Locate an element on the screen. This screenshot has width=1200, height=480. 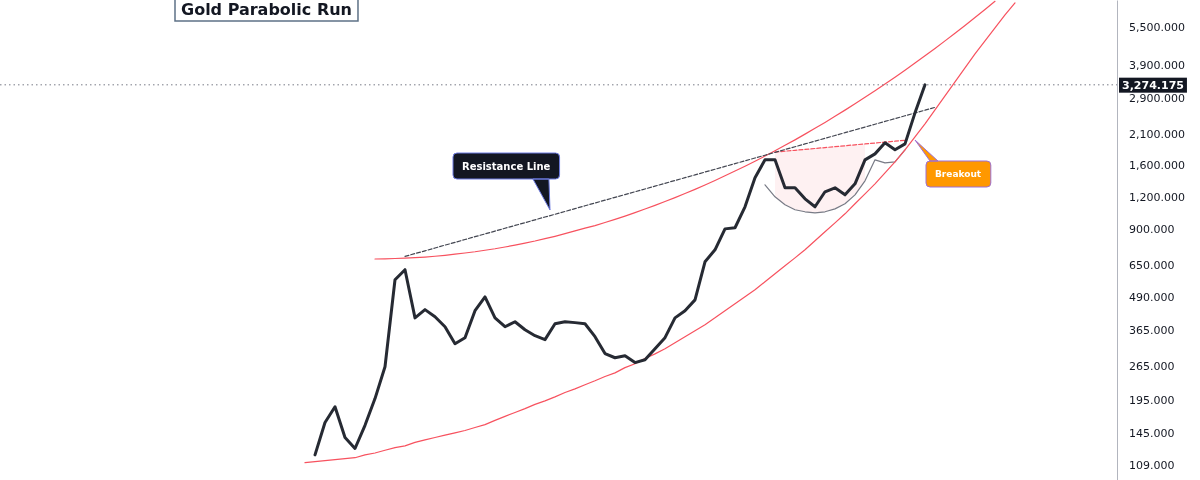
y-tick-label: 1,600.000 is located at coordinates (1157, 165).